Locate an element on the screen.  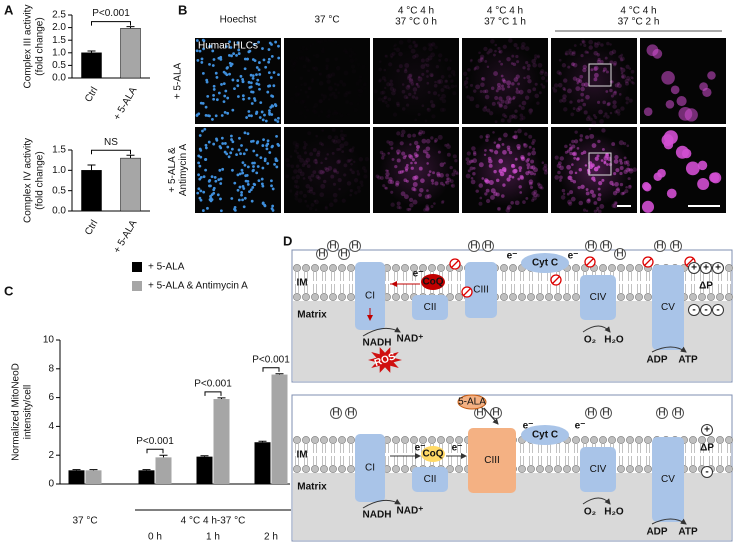
column-header: 37 °C is located at coordinates (326, 20).